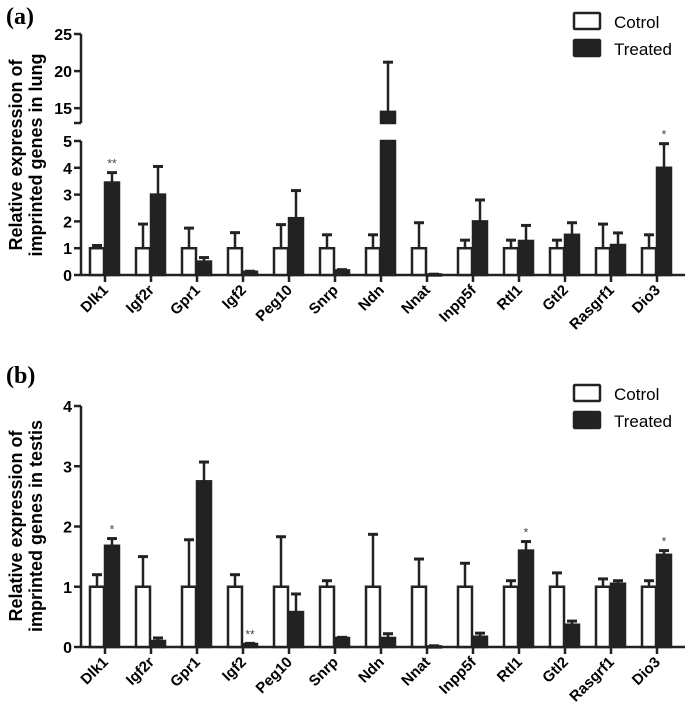  I want to click on x-tick-label: Inpp5f, so click(458, 675).